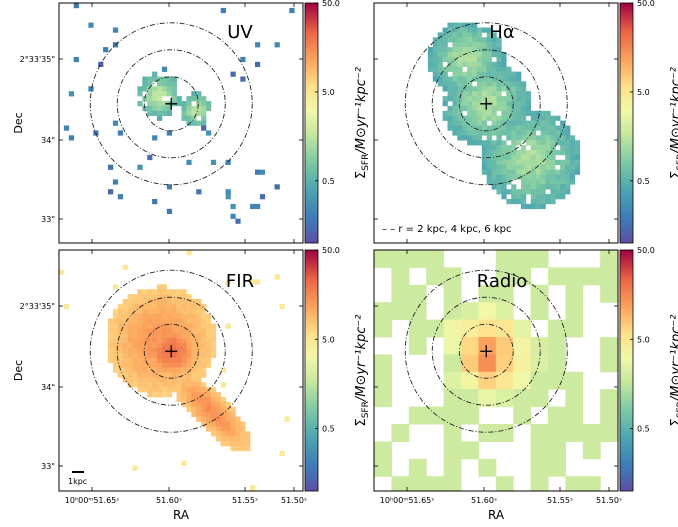 Image resolution: width=678 pixels, height=527 pixels. I want to click on colorbar-label-units: /M⊙yr⁻¹kpc⁻², so click(361, 111).